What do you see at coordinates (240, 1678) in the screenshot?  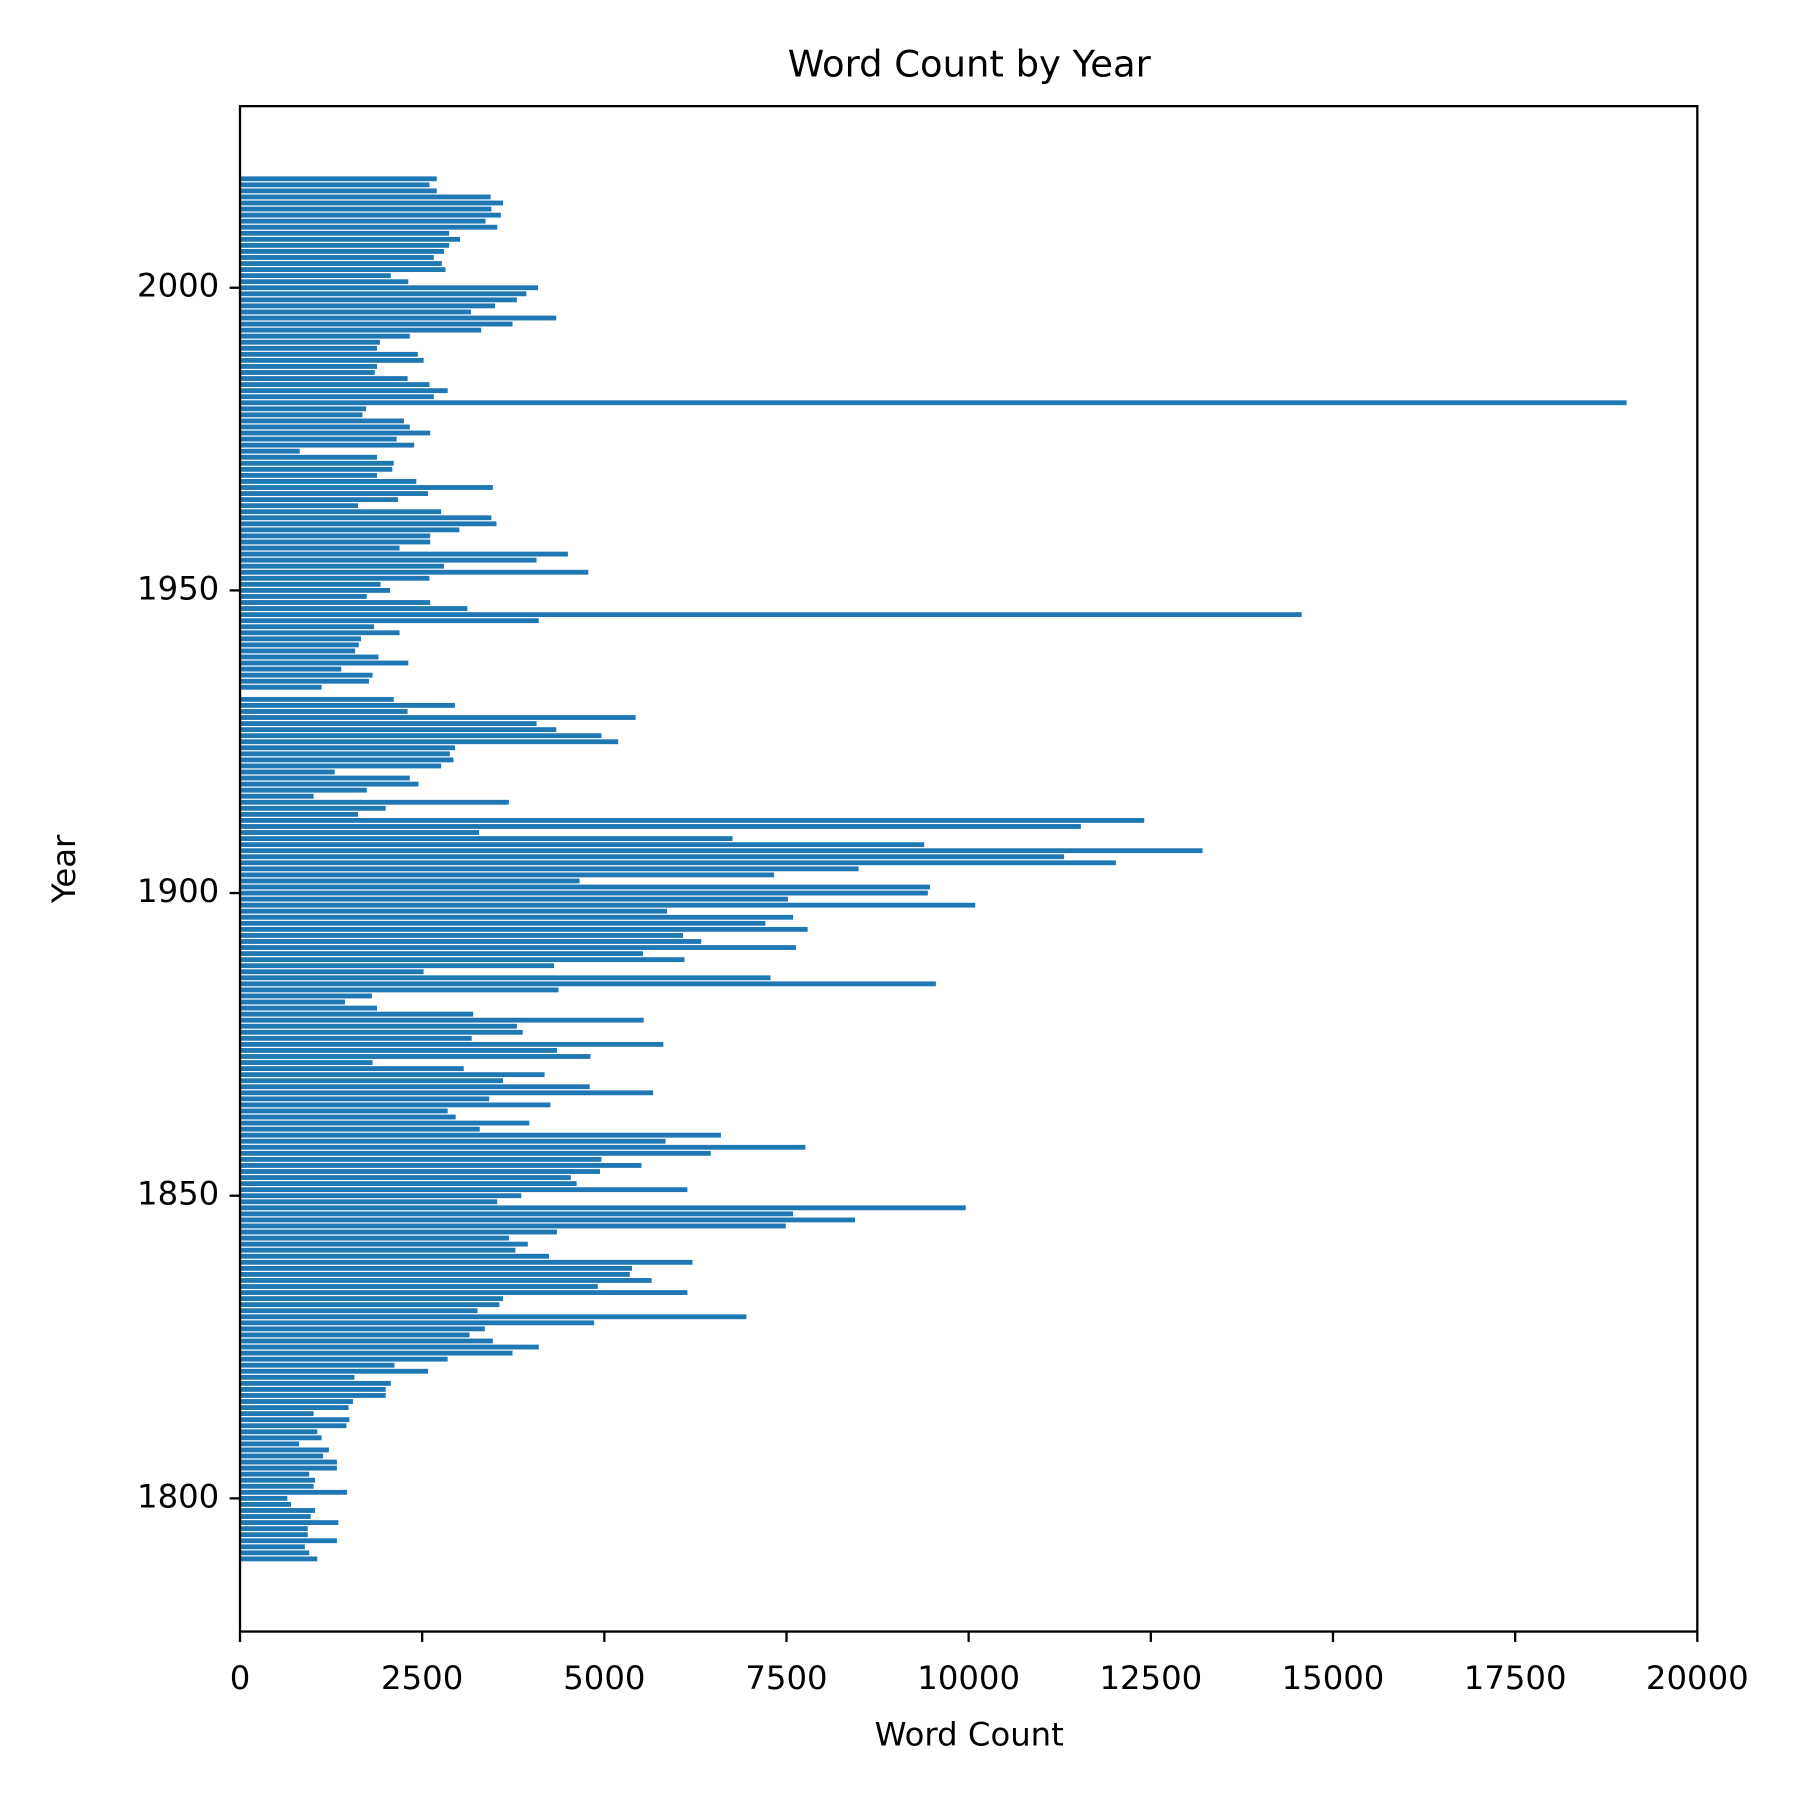 I see `x-tick-label: 0` at bounding box center [240, 1678].